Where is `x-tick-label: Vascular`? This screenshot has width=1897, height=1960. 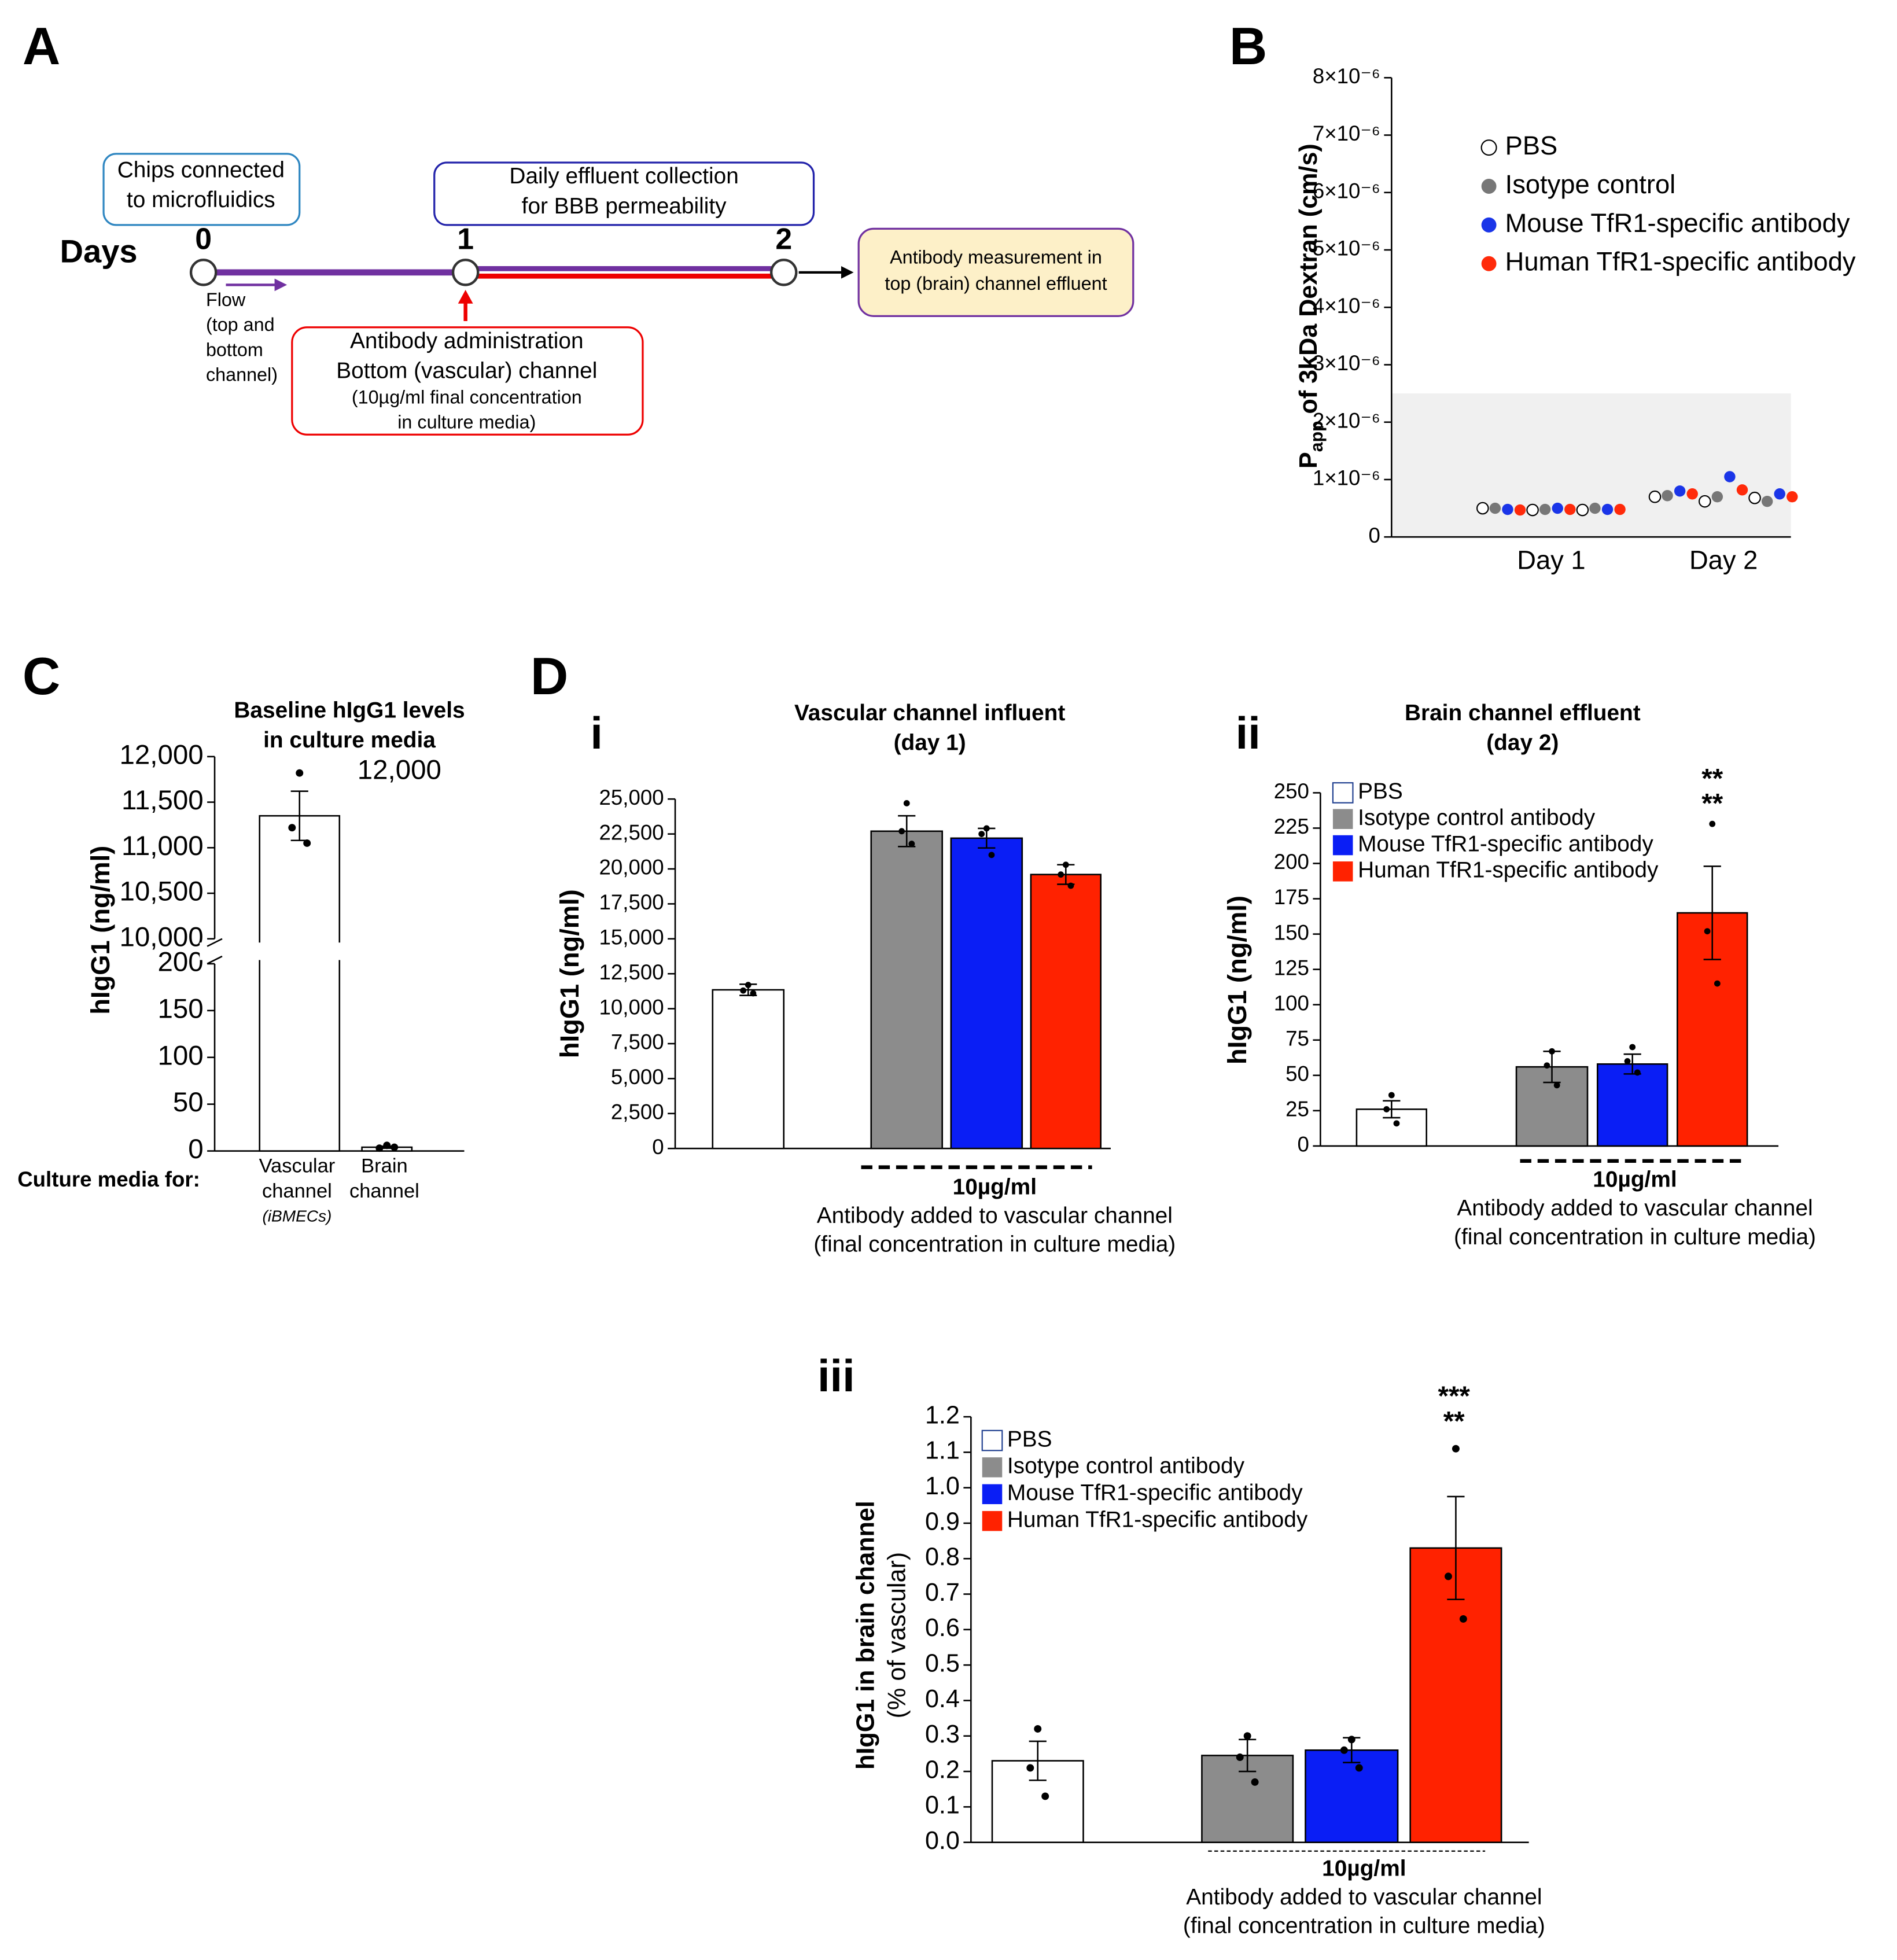 x-tick-label: Vascular is located at coordinates (297, 1166).